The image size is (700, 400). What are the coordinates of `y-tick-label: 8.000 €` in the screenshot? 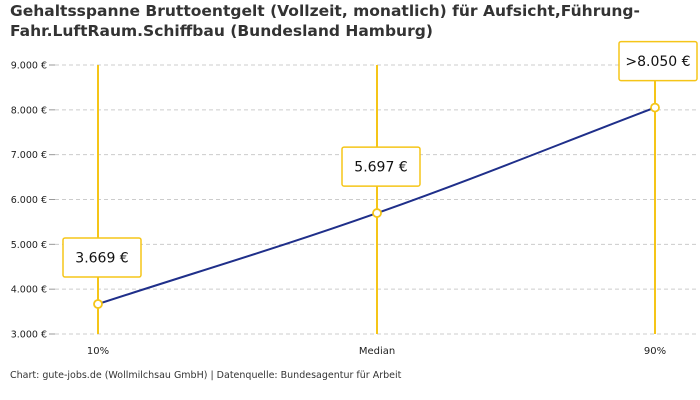 It's located at (29, 110).